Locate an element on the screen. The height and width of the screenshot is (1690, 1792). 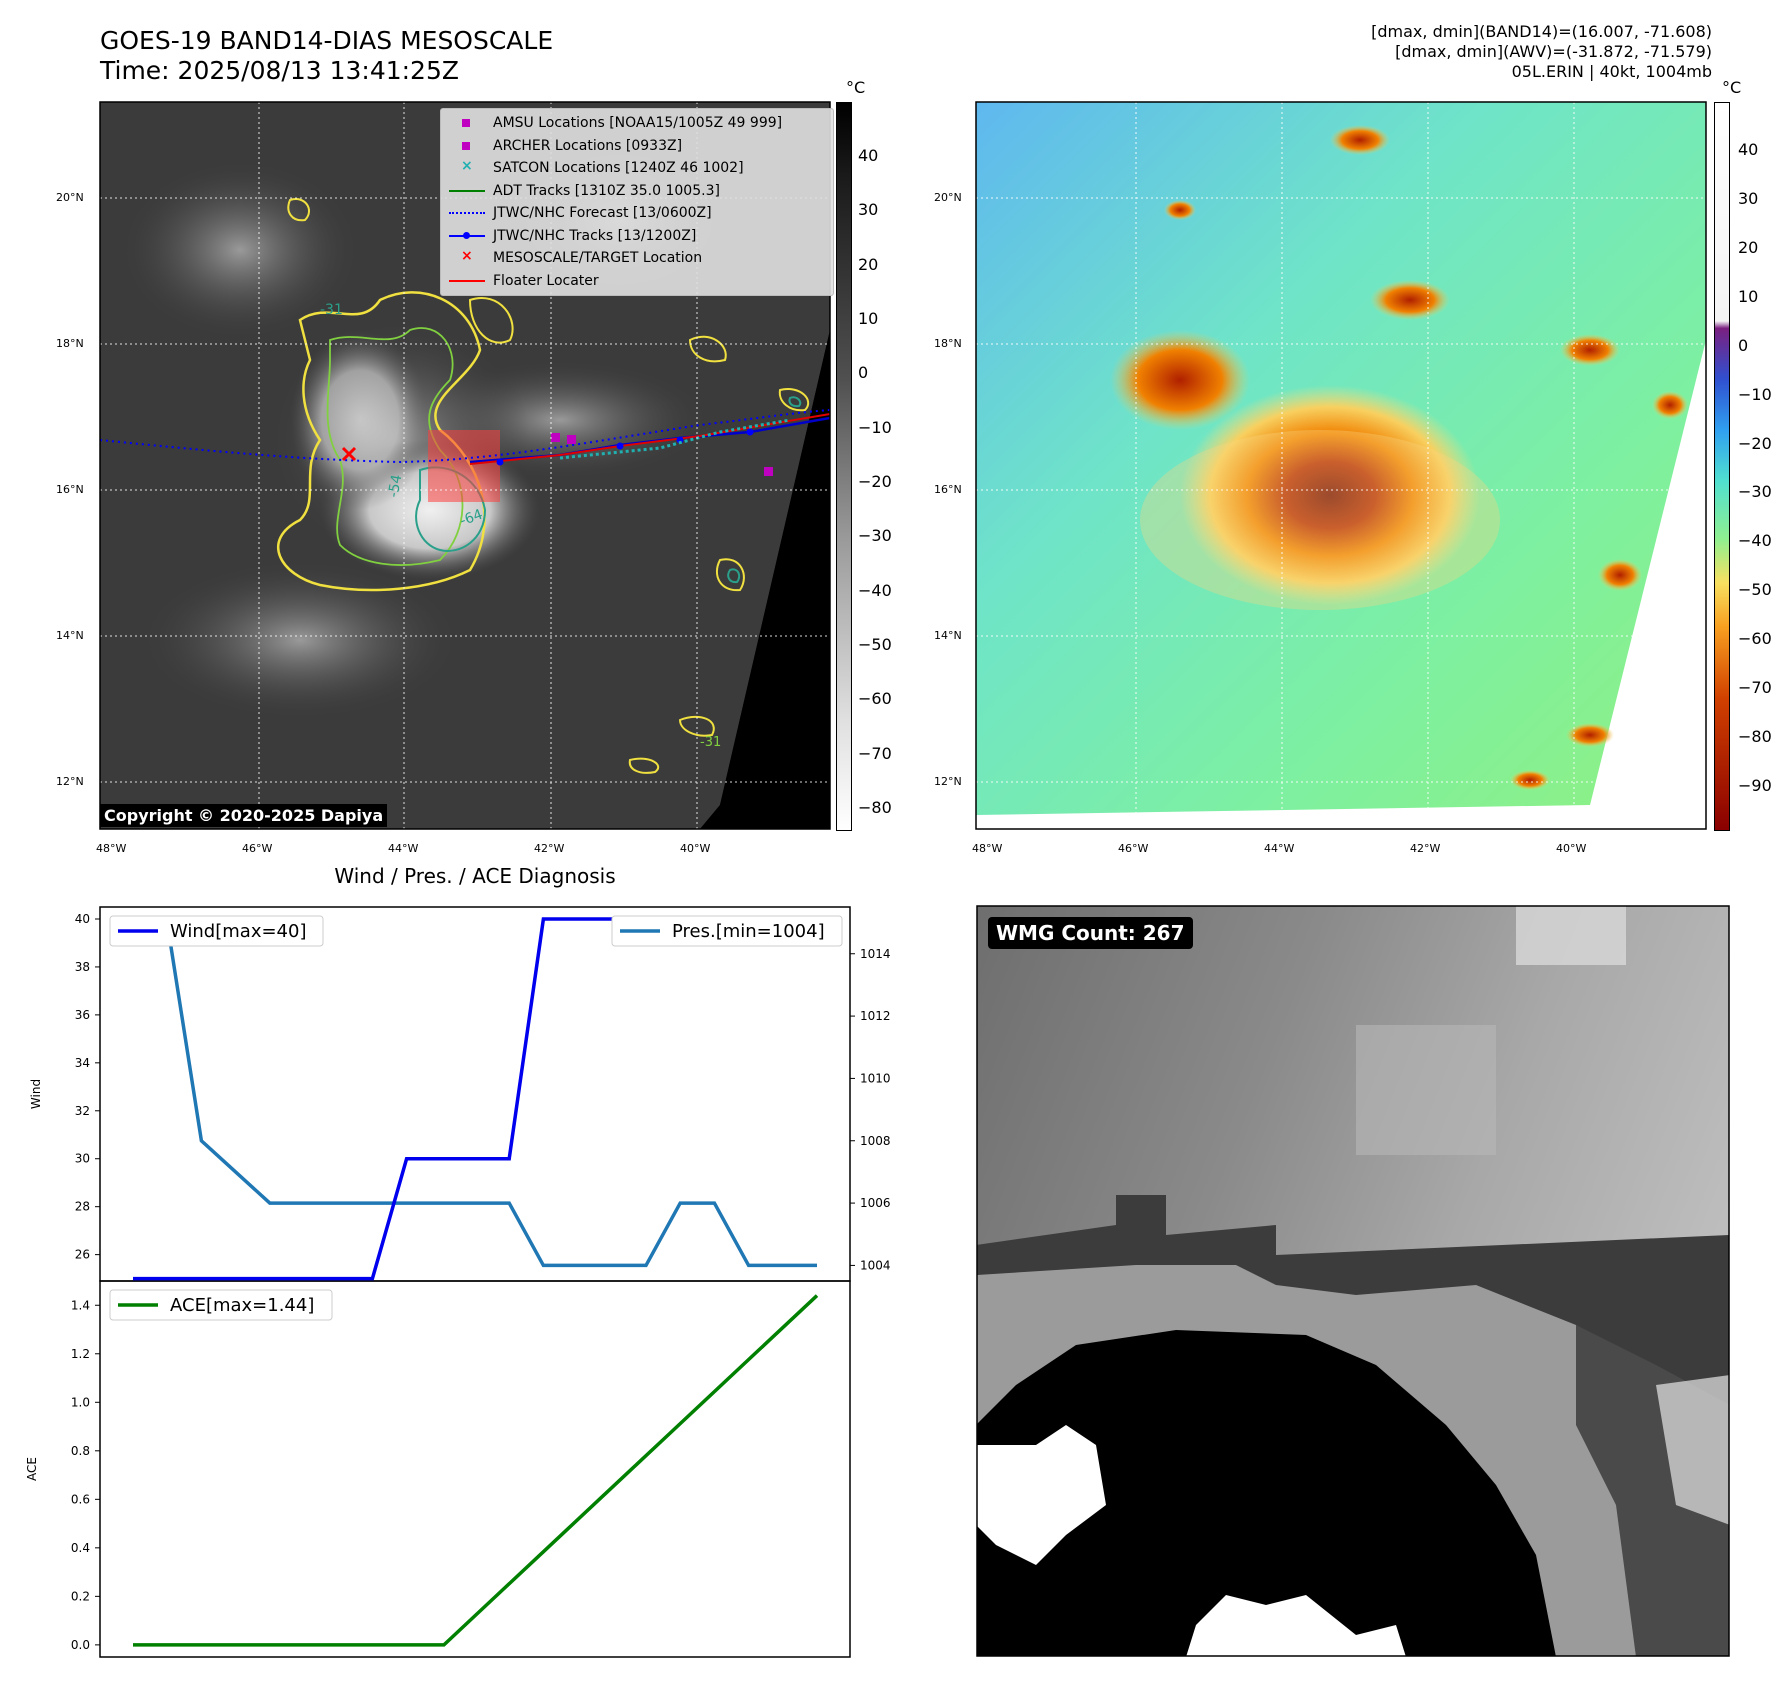
info-line-1: [dmax, dmin](BAND14)=(16.007, -71.608) is located at coordinates (1541, 31).